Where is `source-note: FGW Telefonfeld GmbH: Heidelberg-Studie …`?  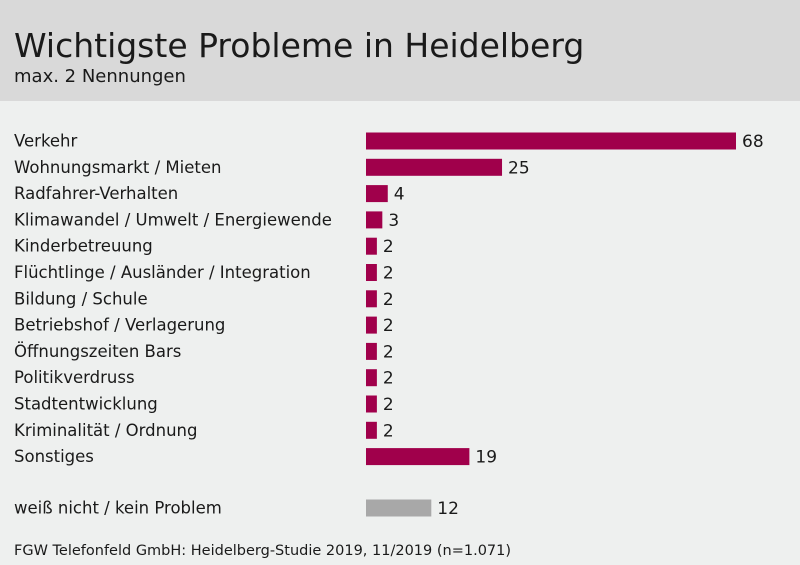 source-note: FGW Telefonfeld GmbH: Heidelberg-Studie … is located at coordinates (263, 551).